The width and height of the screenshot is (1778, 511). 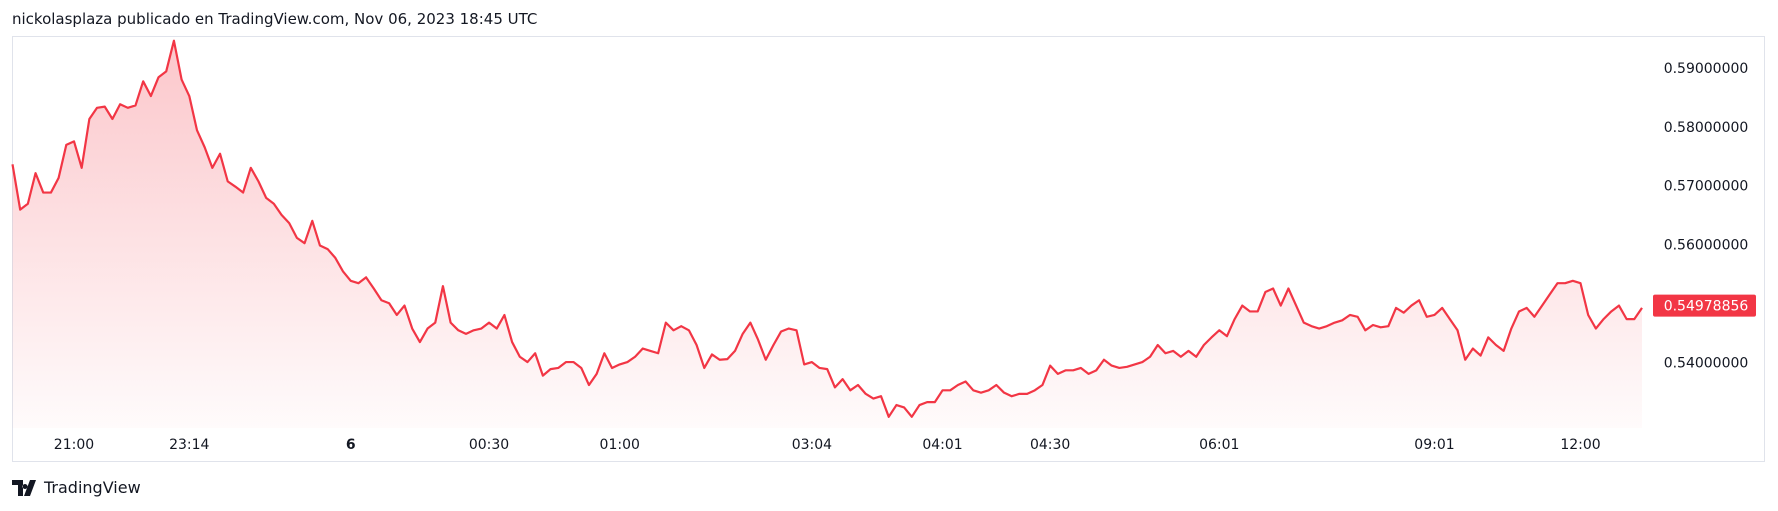 What do you see at coordinates (1706, 246) in the screenshot?
I see `y-tick-label: 0.56000000` at bounding box center [1706, 246].